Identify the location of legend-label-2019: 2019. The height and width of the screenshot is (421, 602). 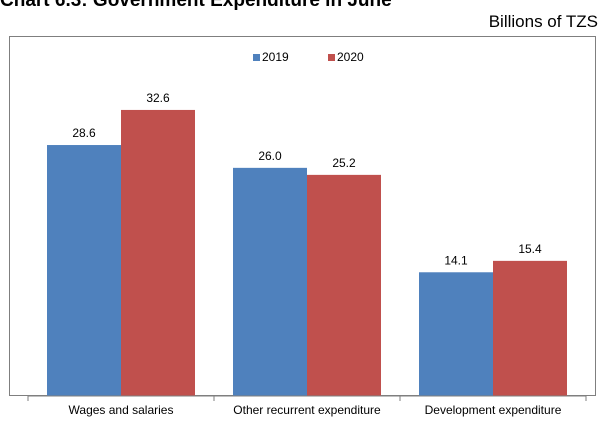
(275, 57).